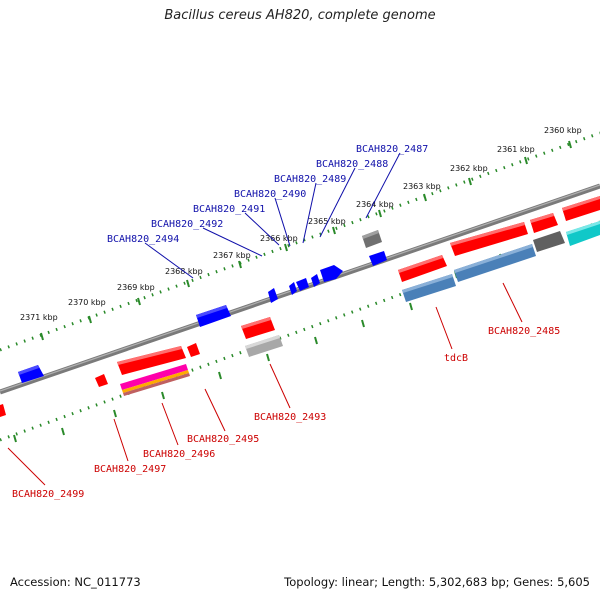 This screenshot has height=600, width=600. I want to click on scale-label: 2371 kbp, so click(39, 317).